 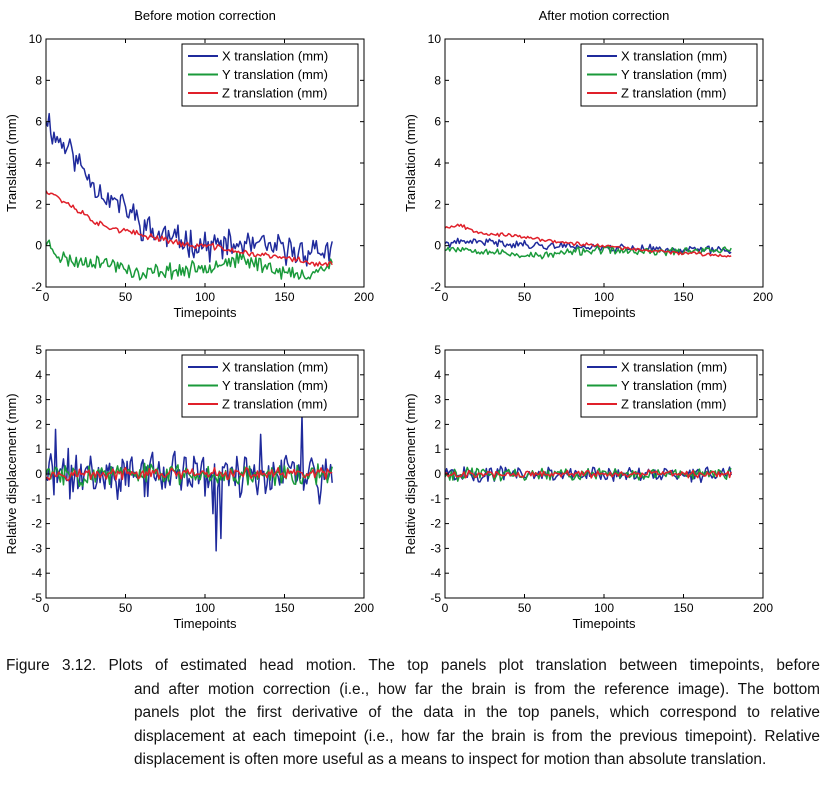 I want to click on chart-title: After motion correction, so click(x=604, y=15).